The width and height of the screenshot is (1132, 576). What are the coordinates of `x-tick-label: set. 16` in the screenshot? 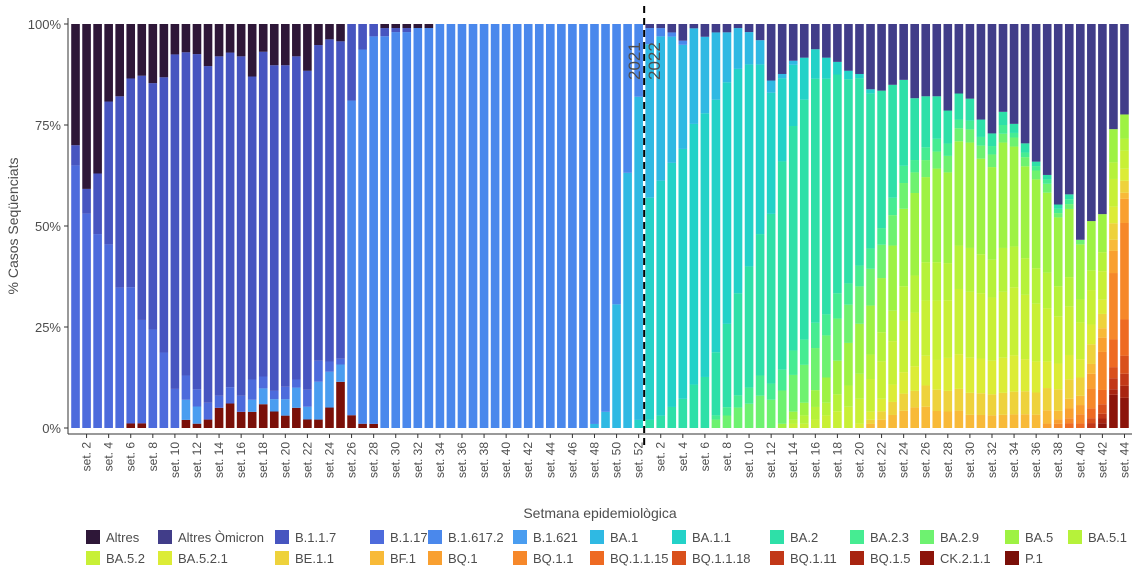 It's located at (241, 460).